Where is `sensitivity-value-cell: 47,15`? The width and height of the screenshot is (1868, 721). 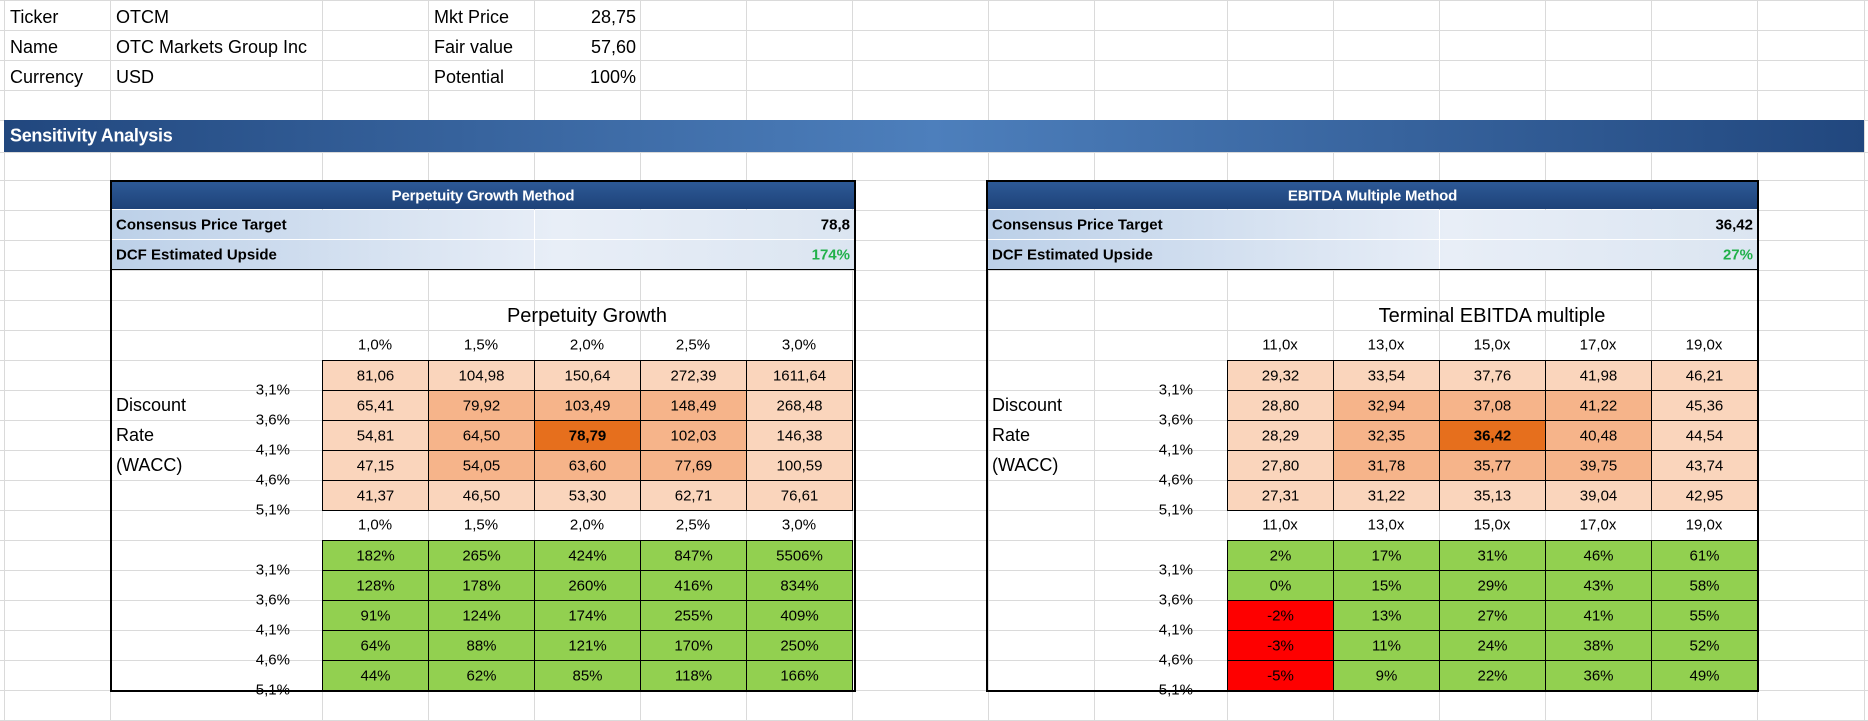
sensitivity-value-cell: 47,15 is located at coordinates (375, 465).